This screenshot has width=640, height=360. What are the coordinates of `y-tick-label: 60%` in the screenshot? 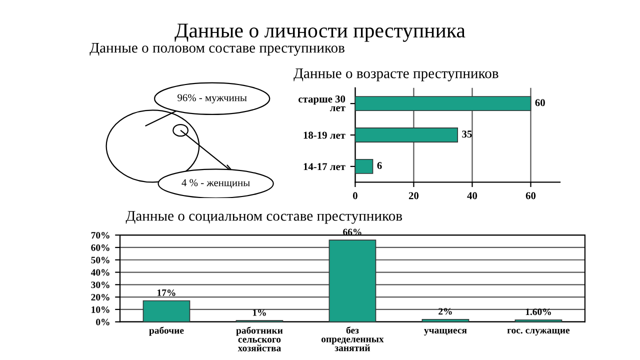 It's located at (100, 247).